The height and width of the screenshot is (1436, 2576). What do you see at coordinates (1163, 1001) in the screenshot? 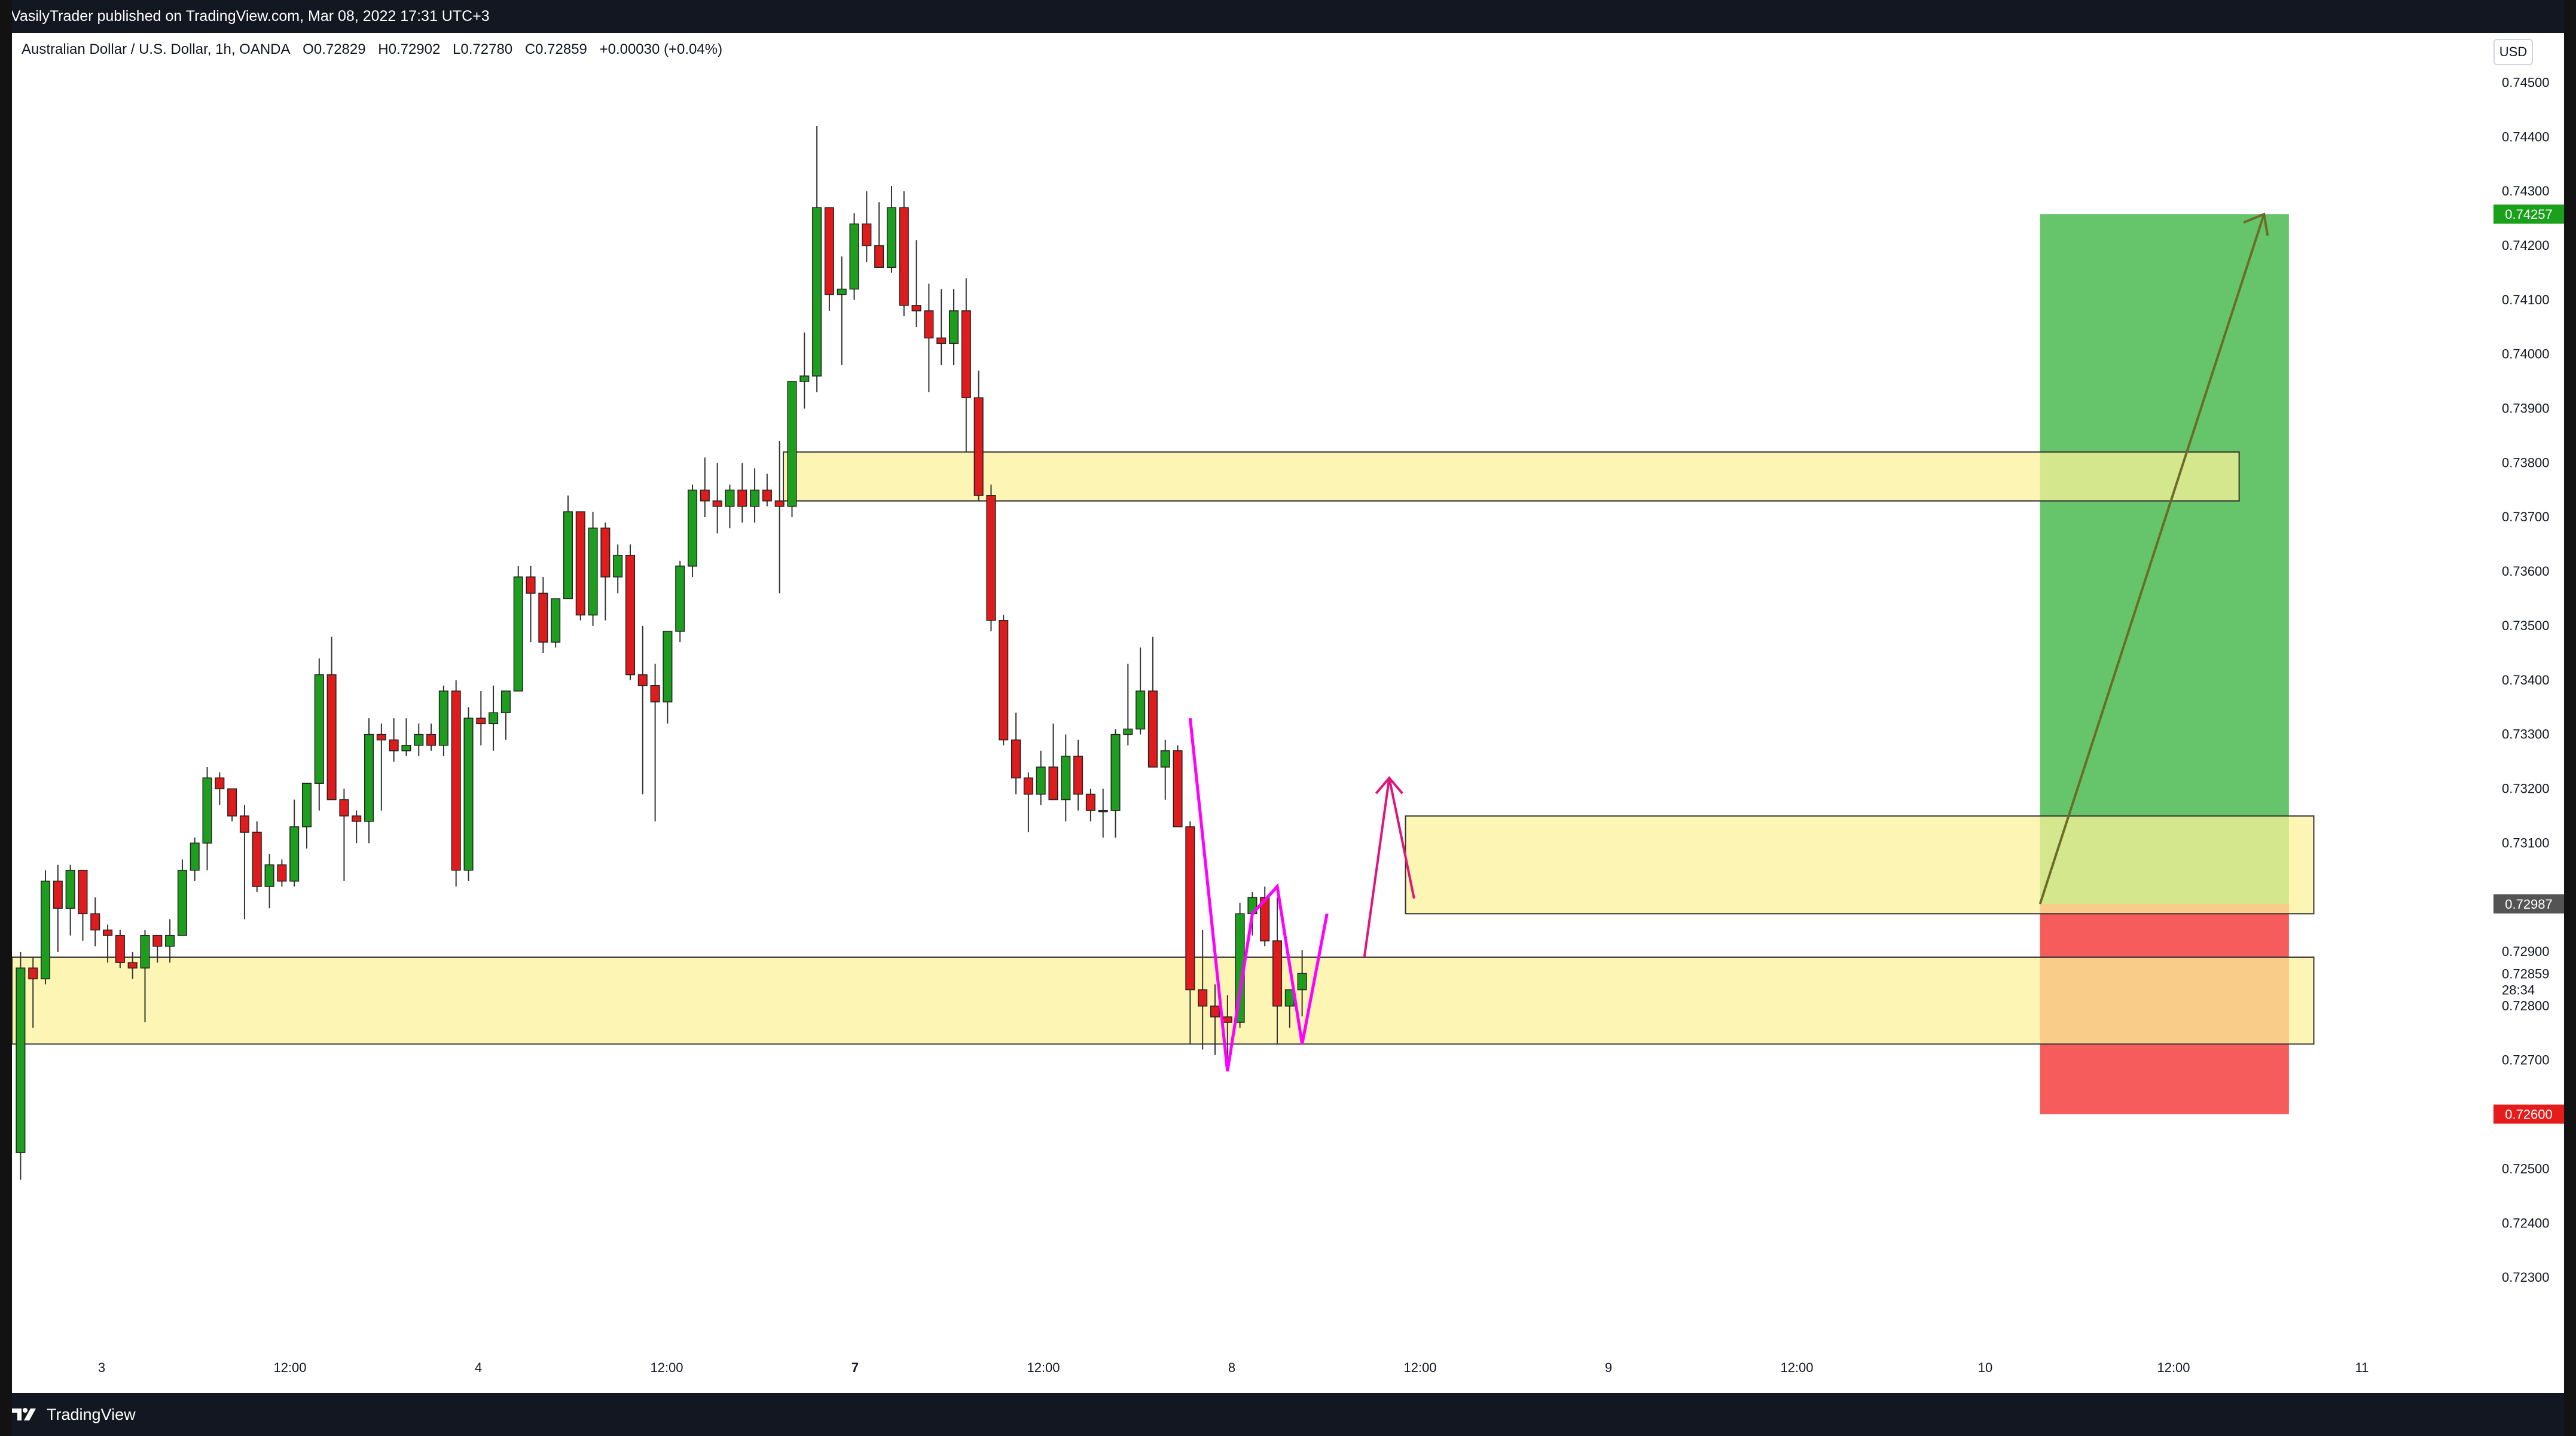
I see `zone-lower` at bounding box center [1163, 1001].